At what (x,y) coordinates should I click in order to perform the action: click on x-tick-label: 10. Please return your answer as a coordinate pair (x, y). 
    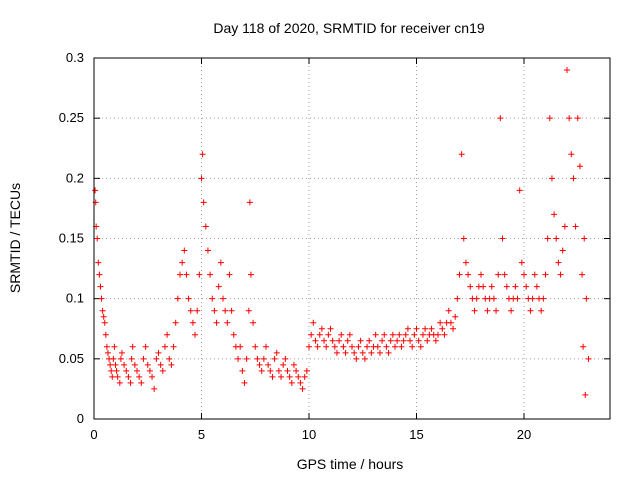
    Looking at the image, I should click on (309, 434).